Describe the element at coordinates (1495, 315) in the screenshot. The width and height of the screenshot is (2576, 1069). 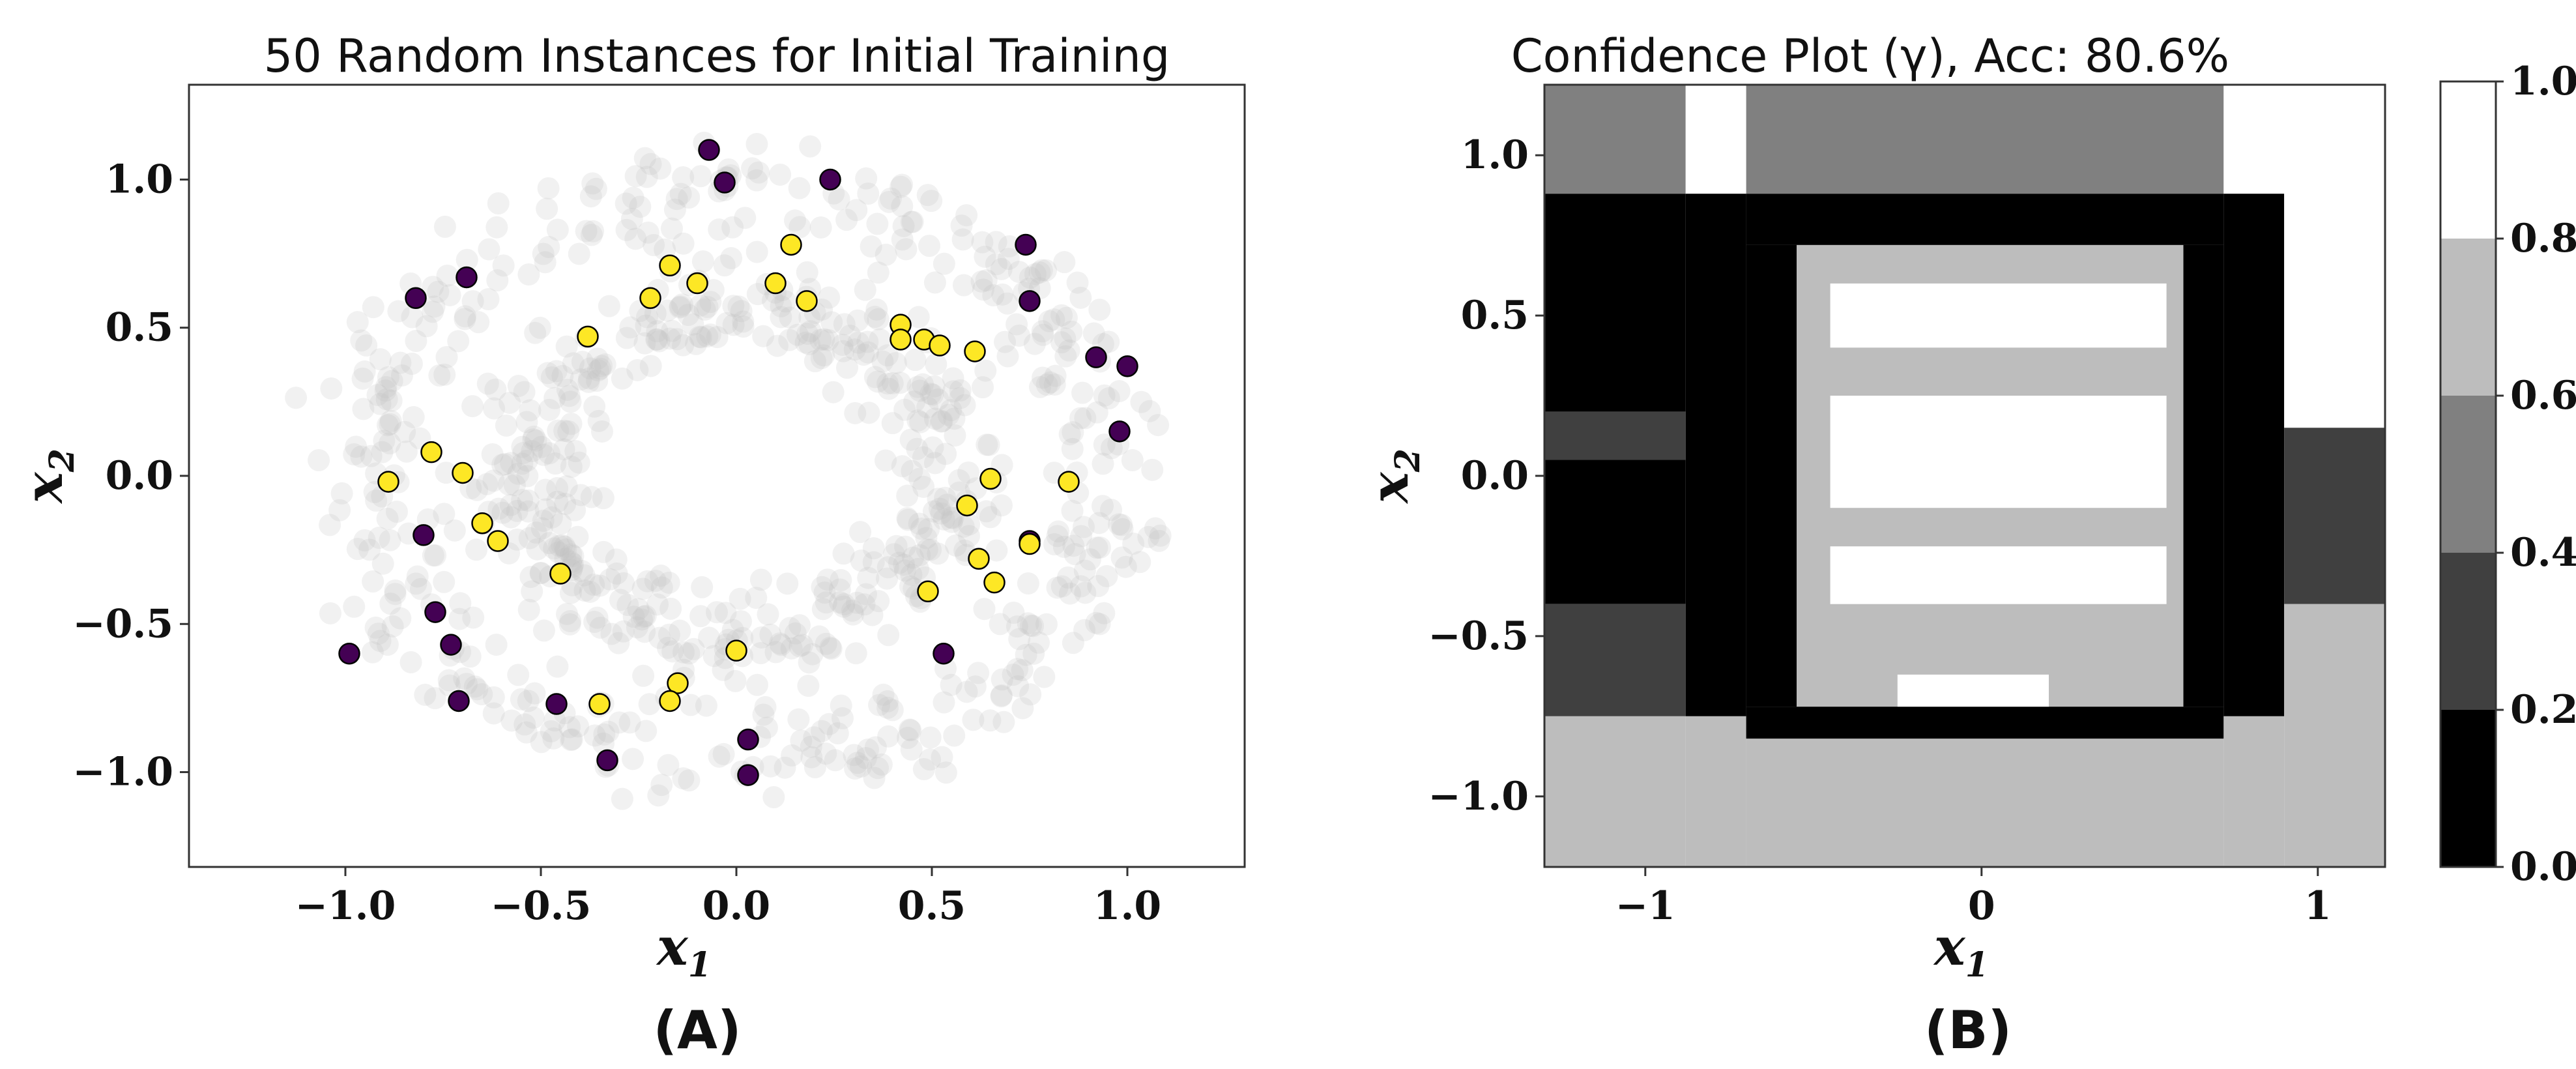
I see `y-tick-label: 0.5` at that location.